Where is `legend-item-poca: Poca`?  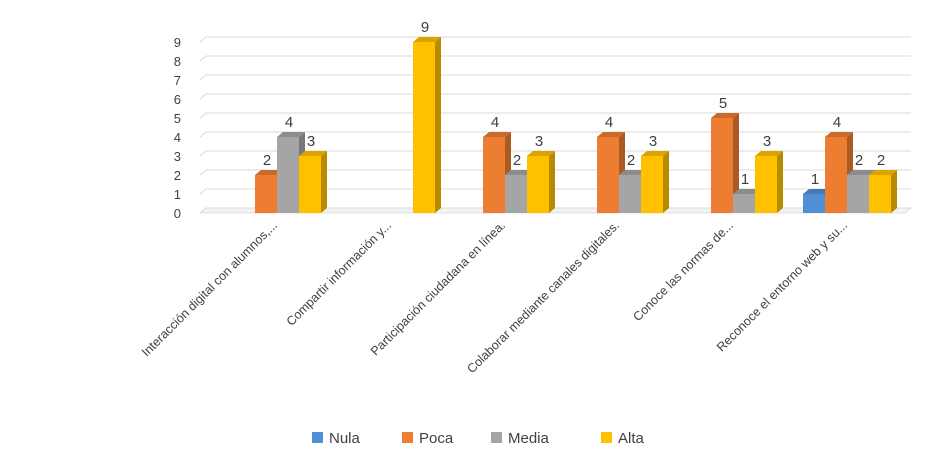 legend-item-poca: Poca is located at coordinates (428, 438).